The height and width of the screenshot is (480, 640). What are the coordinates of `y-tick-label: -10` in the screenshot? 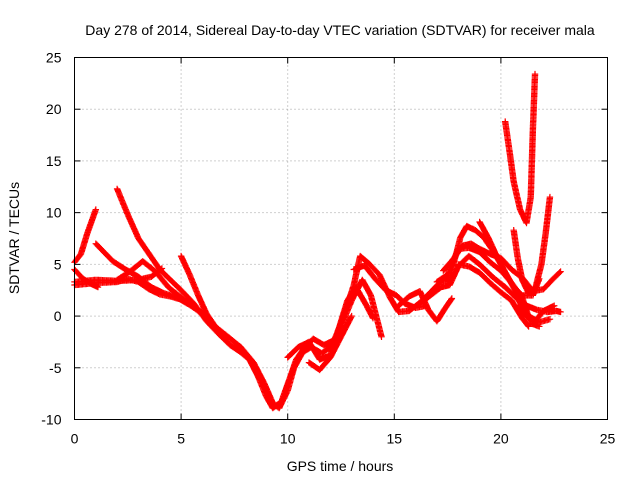 It's located at (51, 420).